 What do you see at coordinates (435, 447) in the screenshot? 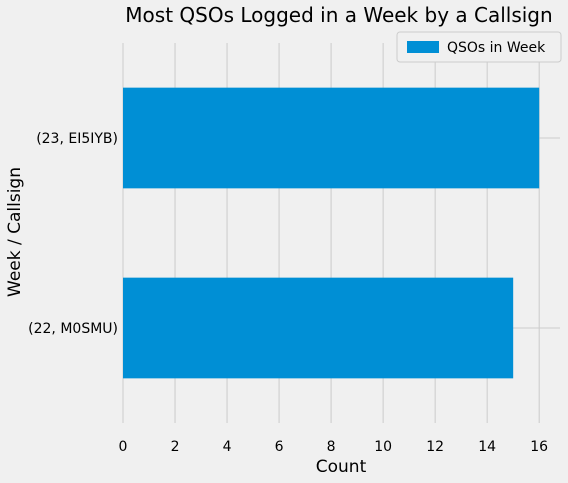
I see `x-tick-label: 12` at bounding box center [435, 447].